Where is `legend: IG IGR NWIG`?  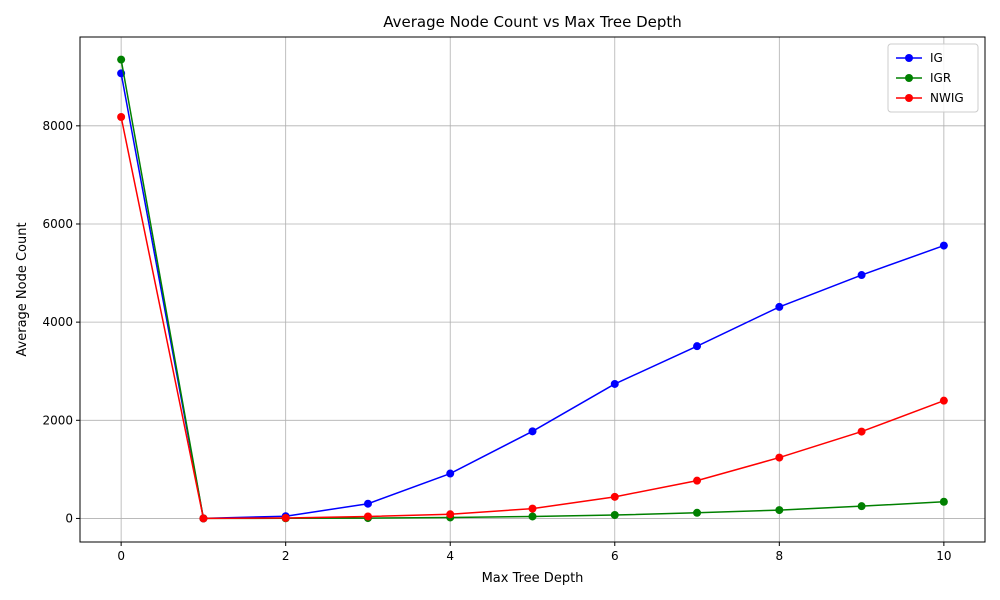 legend: IG IGR NWIG is located at coordinates (933, 78).